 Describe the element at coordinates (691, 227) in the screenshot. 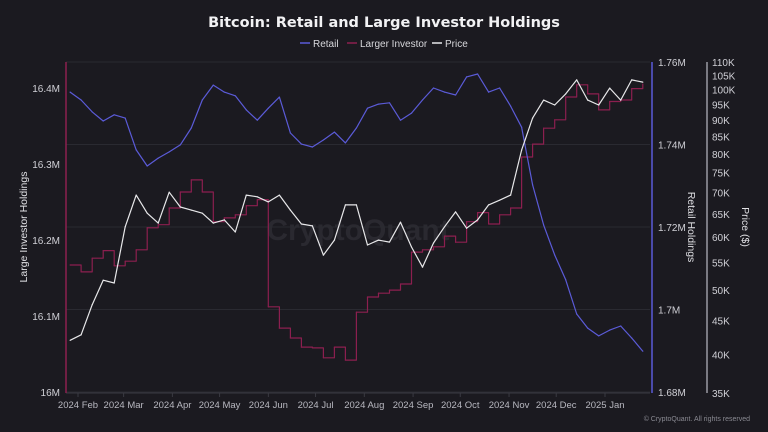

I see `y-axis-label-retail: Retail Holdings` at that location.